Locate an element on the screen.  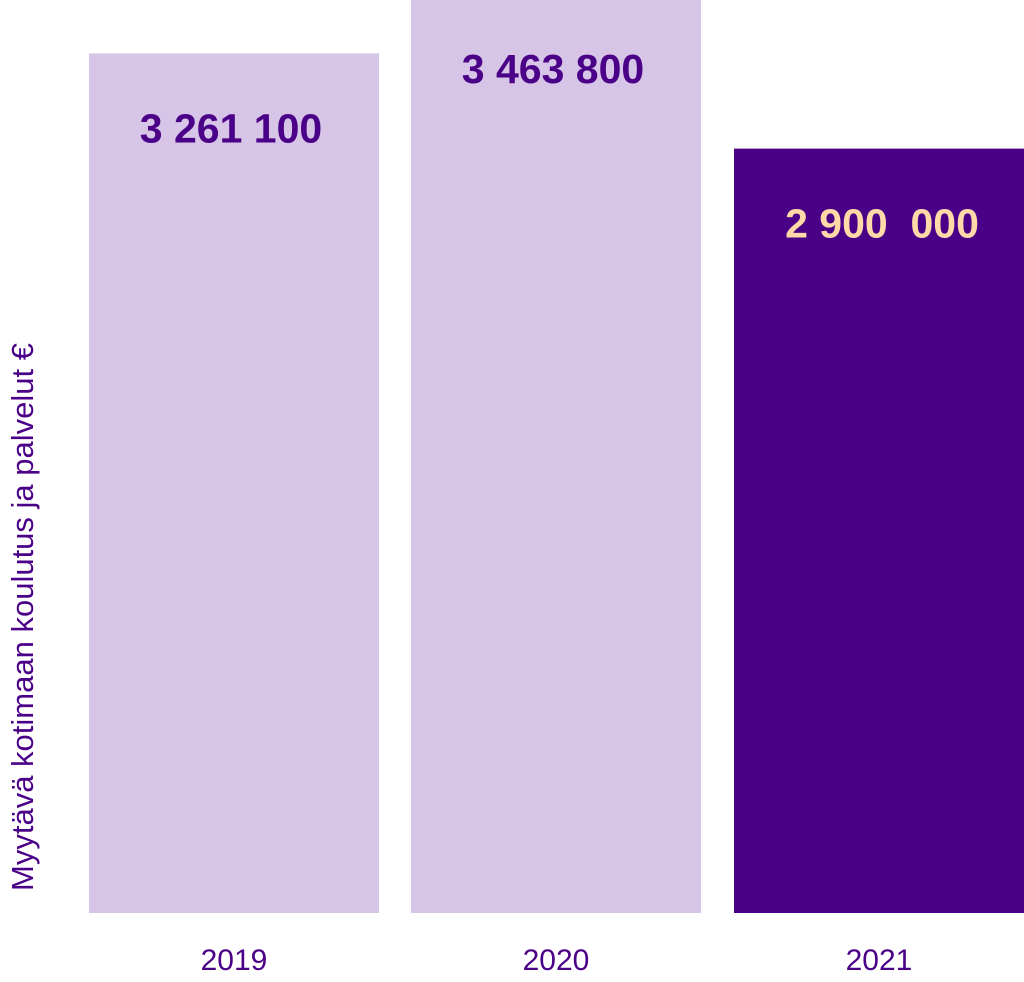
y-axis-label: Myytävä kotimaan koulutus ja palvelut € is located at coordinates (22, 617).